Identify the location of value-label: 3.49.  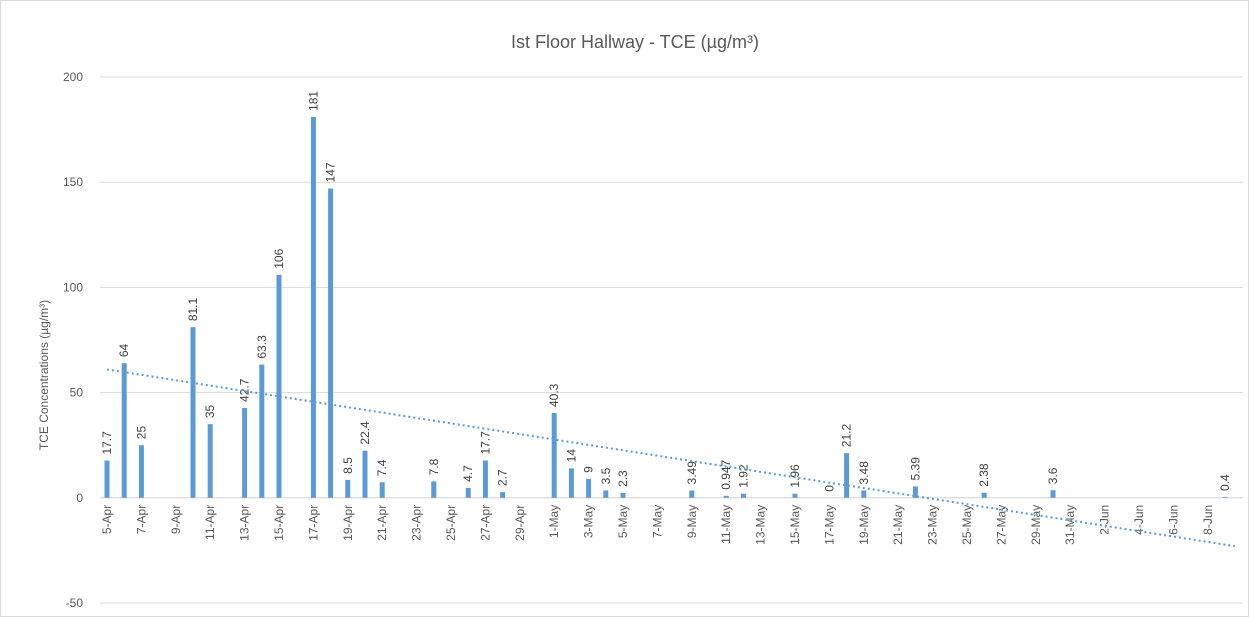
(692, 473).